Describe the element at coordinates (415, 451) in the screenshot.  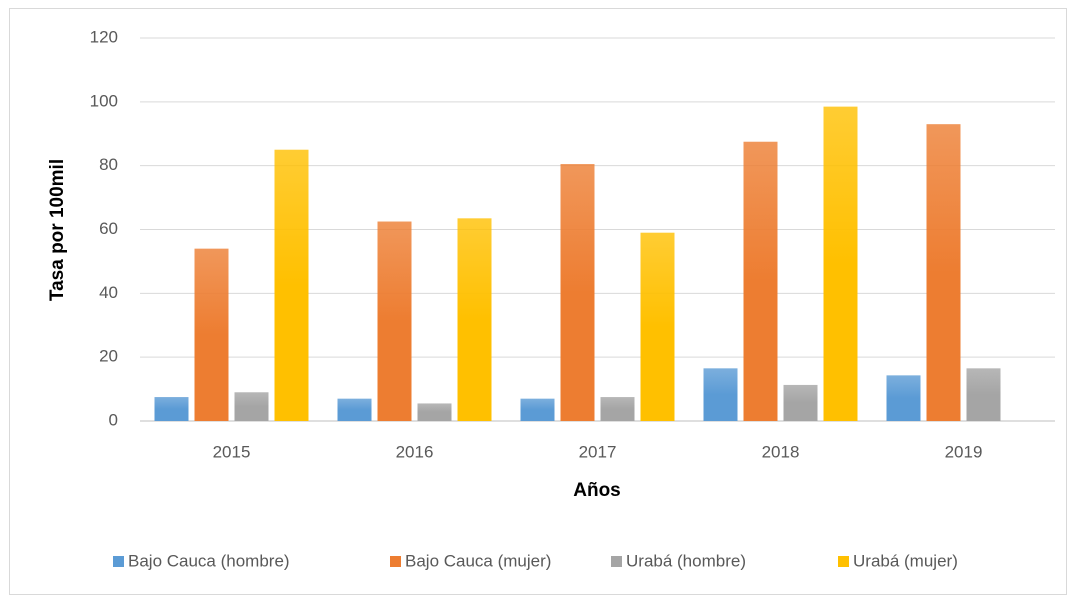
I see `x-tick-label: 2016` at that location.